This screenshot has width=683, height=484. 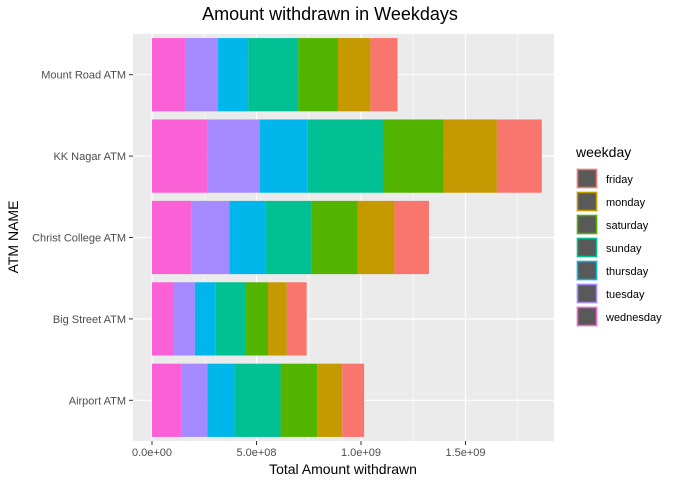 What do you see at coordinates (79, 239) in the screenshot?
I see `y-tick-label: Christ College ATM` at bounding box center [79, 239].